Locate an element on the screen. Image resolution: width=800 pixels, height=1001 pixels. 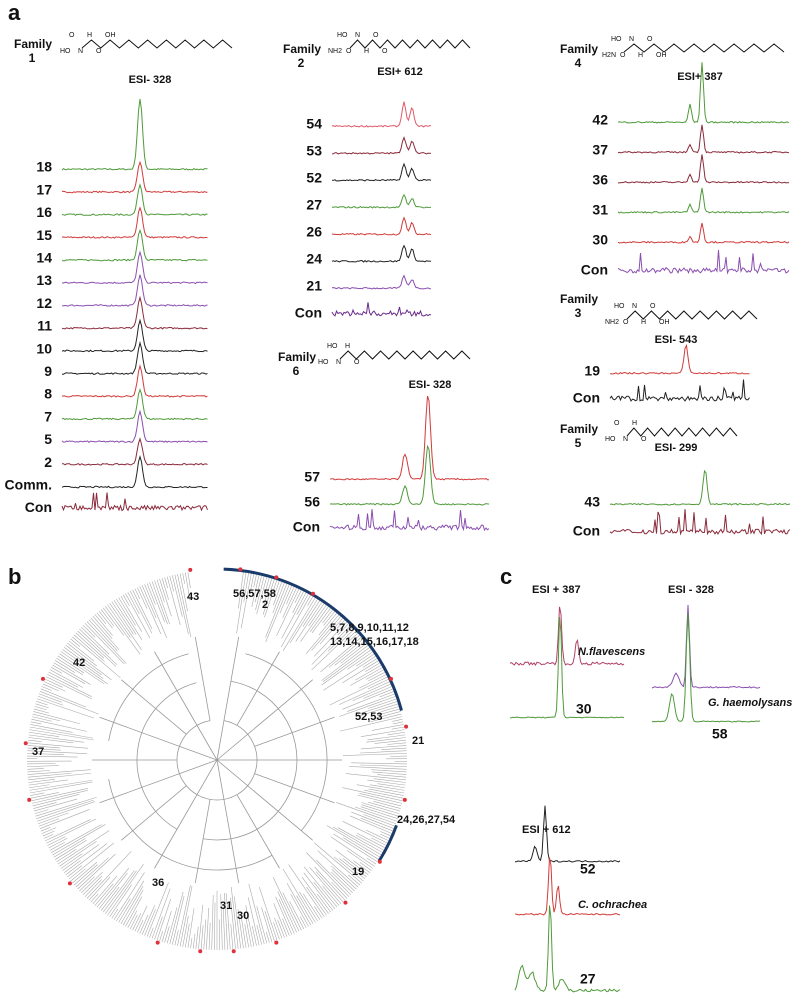
panel-label: c is located at coordinates (506, 576).